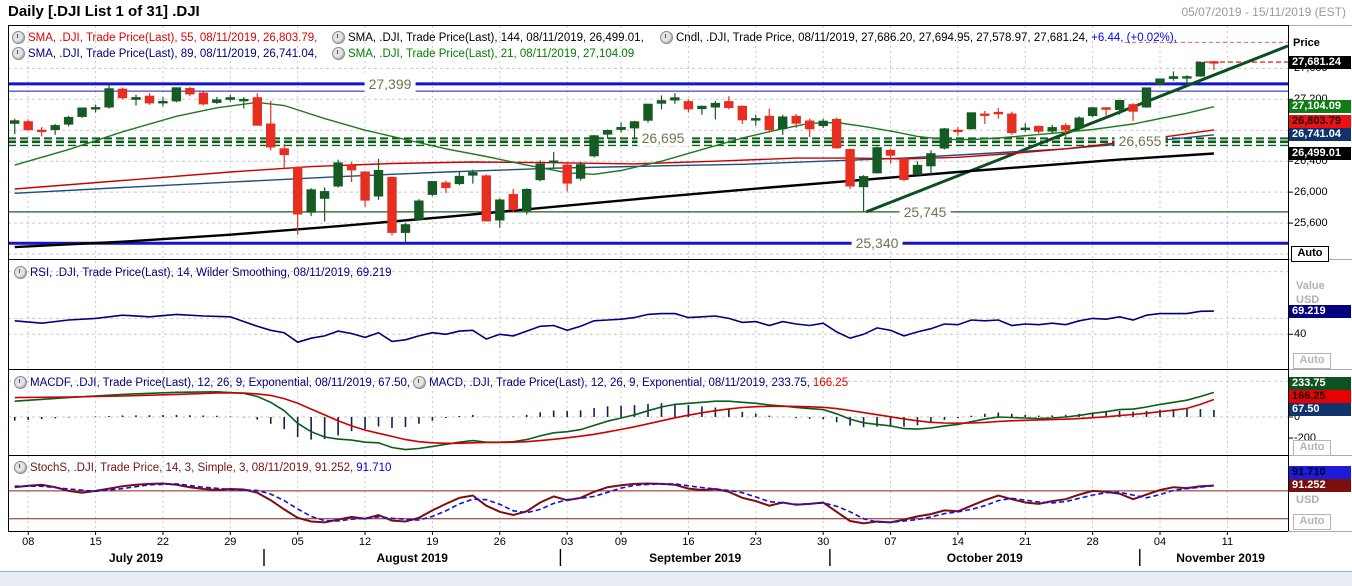 The width and height of the screenshot is (1352, 586). What do you see at coordinates (230, 542) in the screenshot?
I see `x-axis-tick-label: 29` at bounding box center [230, 542].